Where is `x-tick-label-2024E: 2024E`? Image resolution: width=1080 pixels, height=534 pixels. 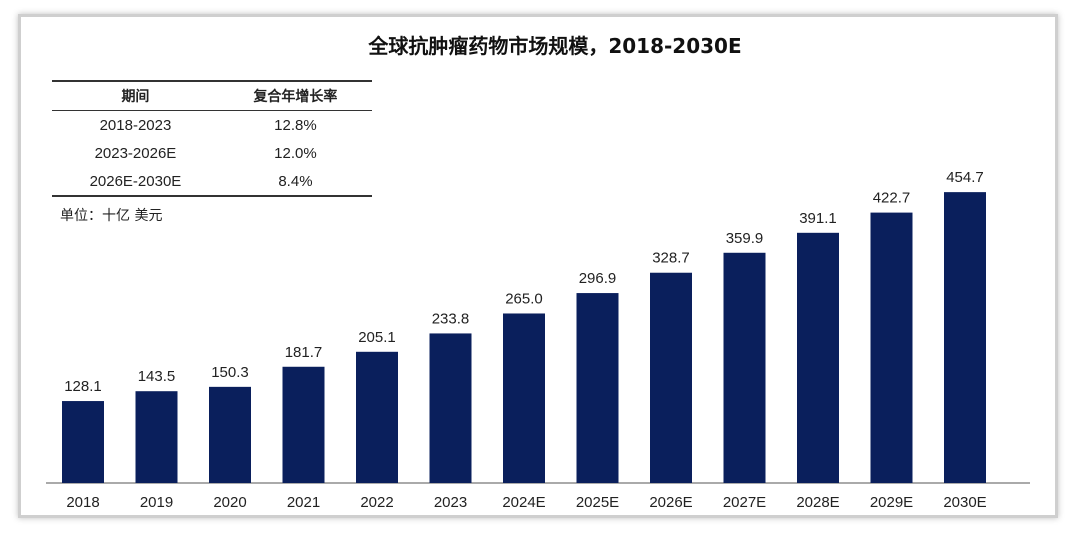
x-tick-label-2024E: 2024E is located at coordinates (523, 502).